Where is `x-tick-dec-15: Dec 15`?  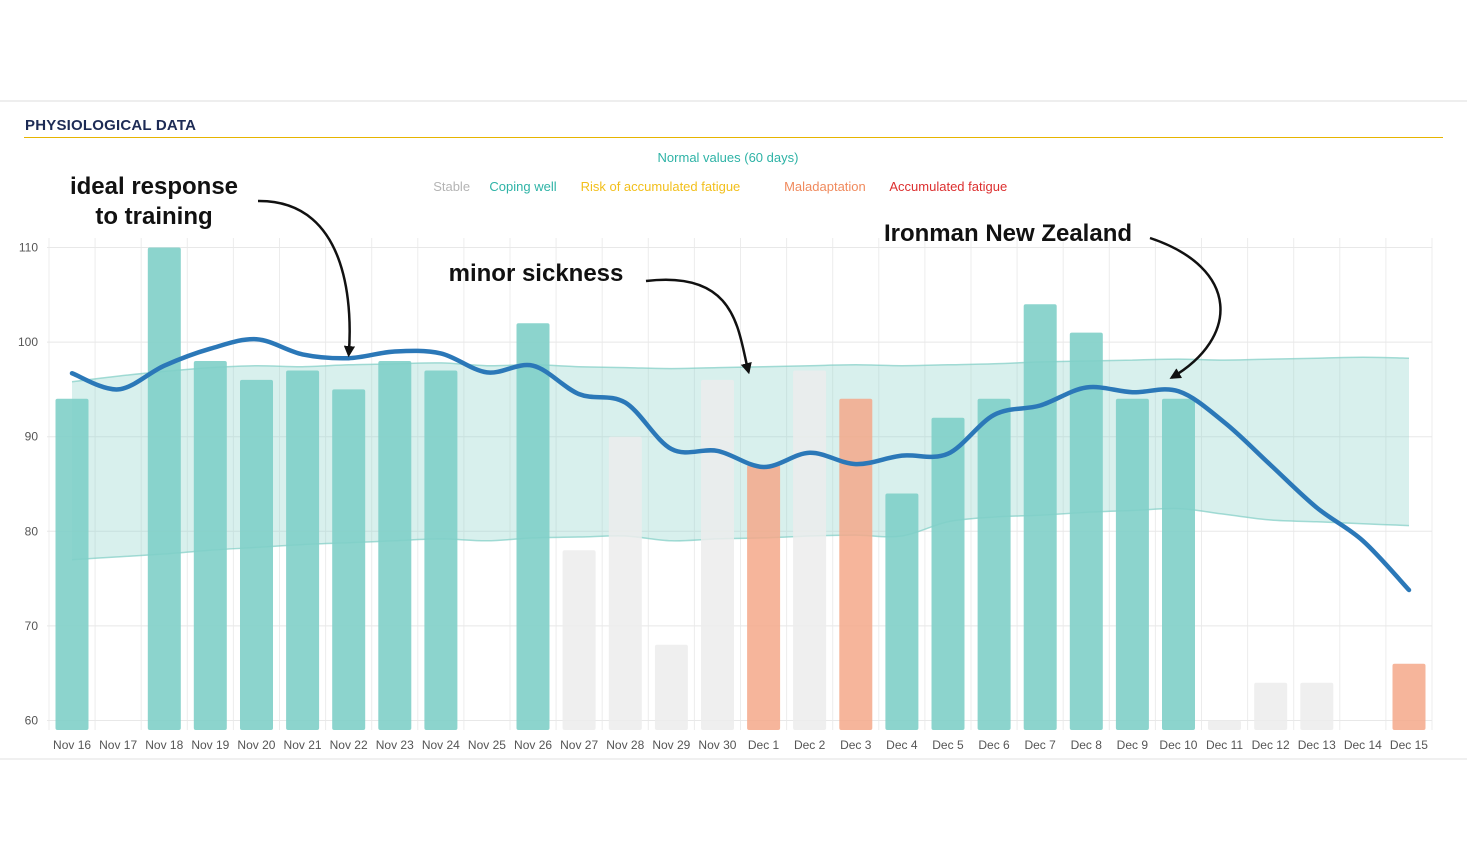 x-tick-dec-15: Dec 15 is located at coordinates (1409, 745).